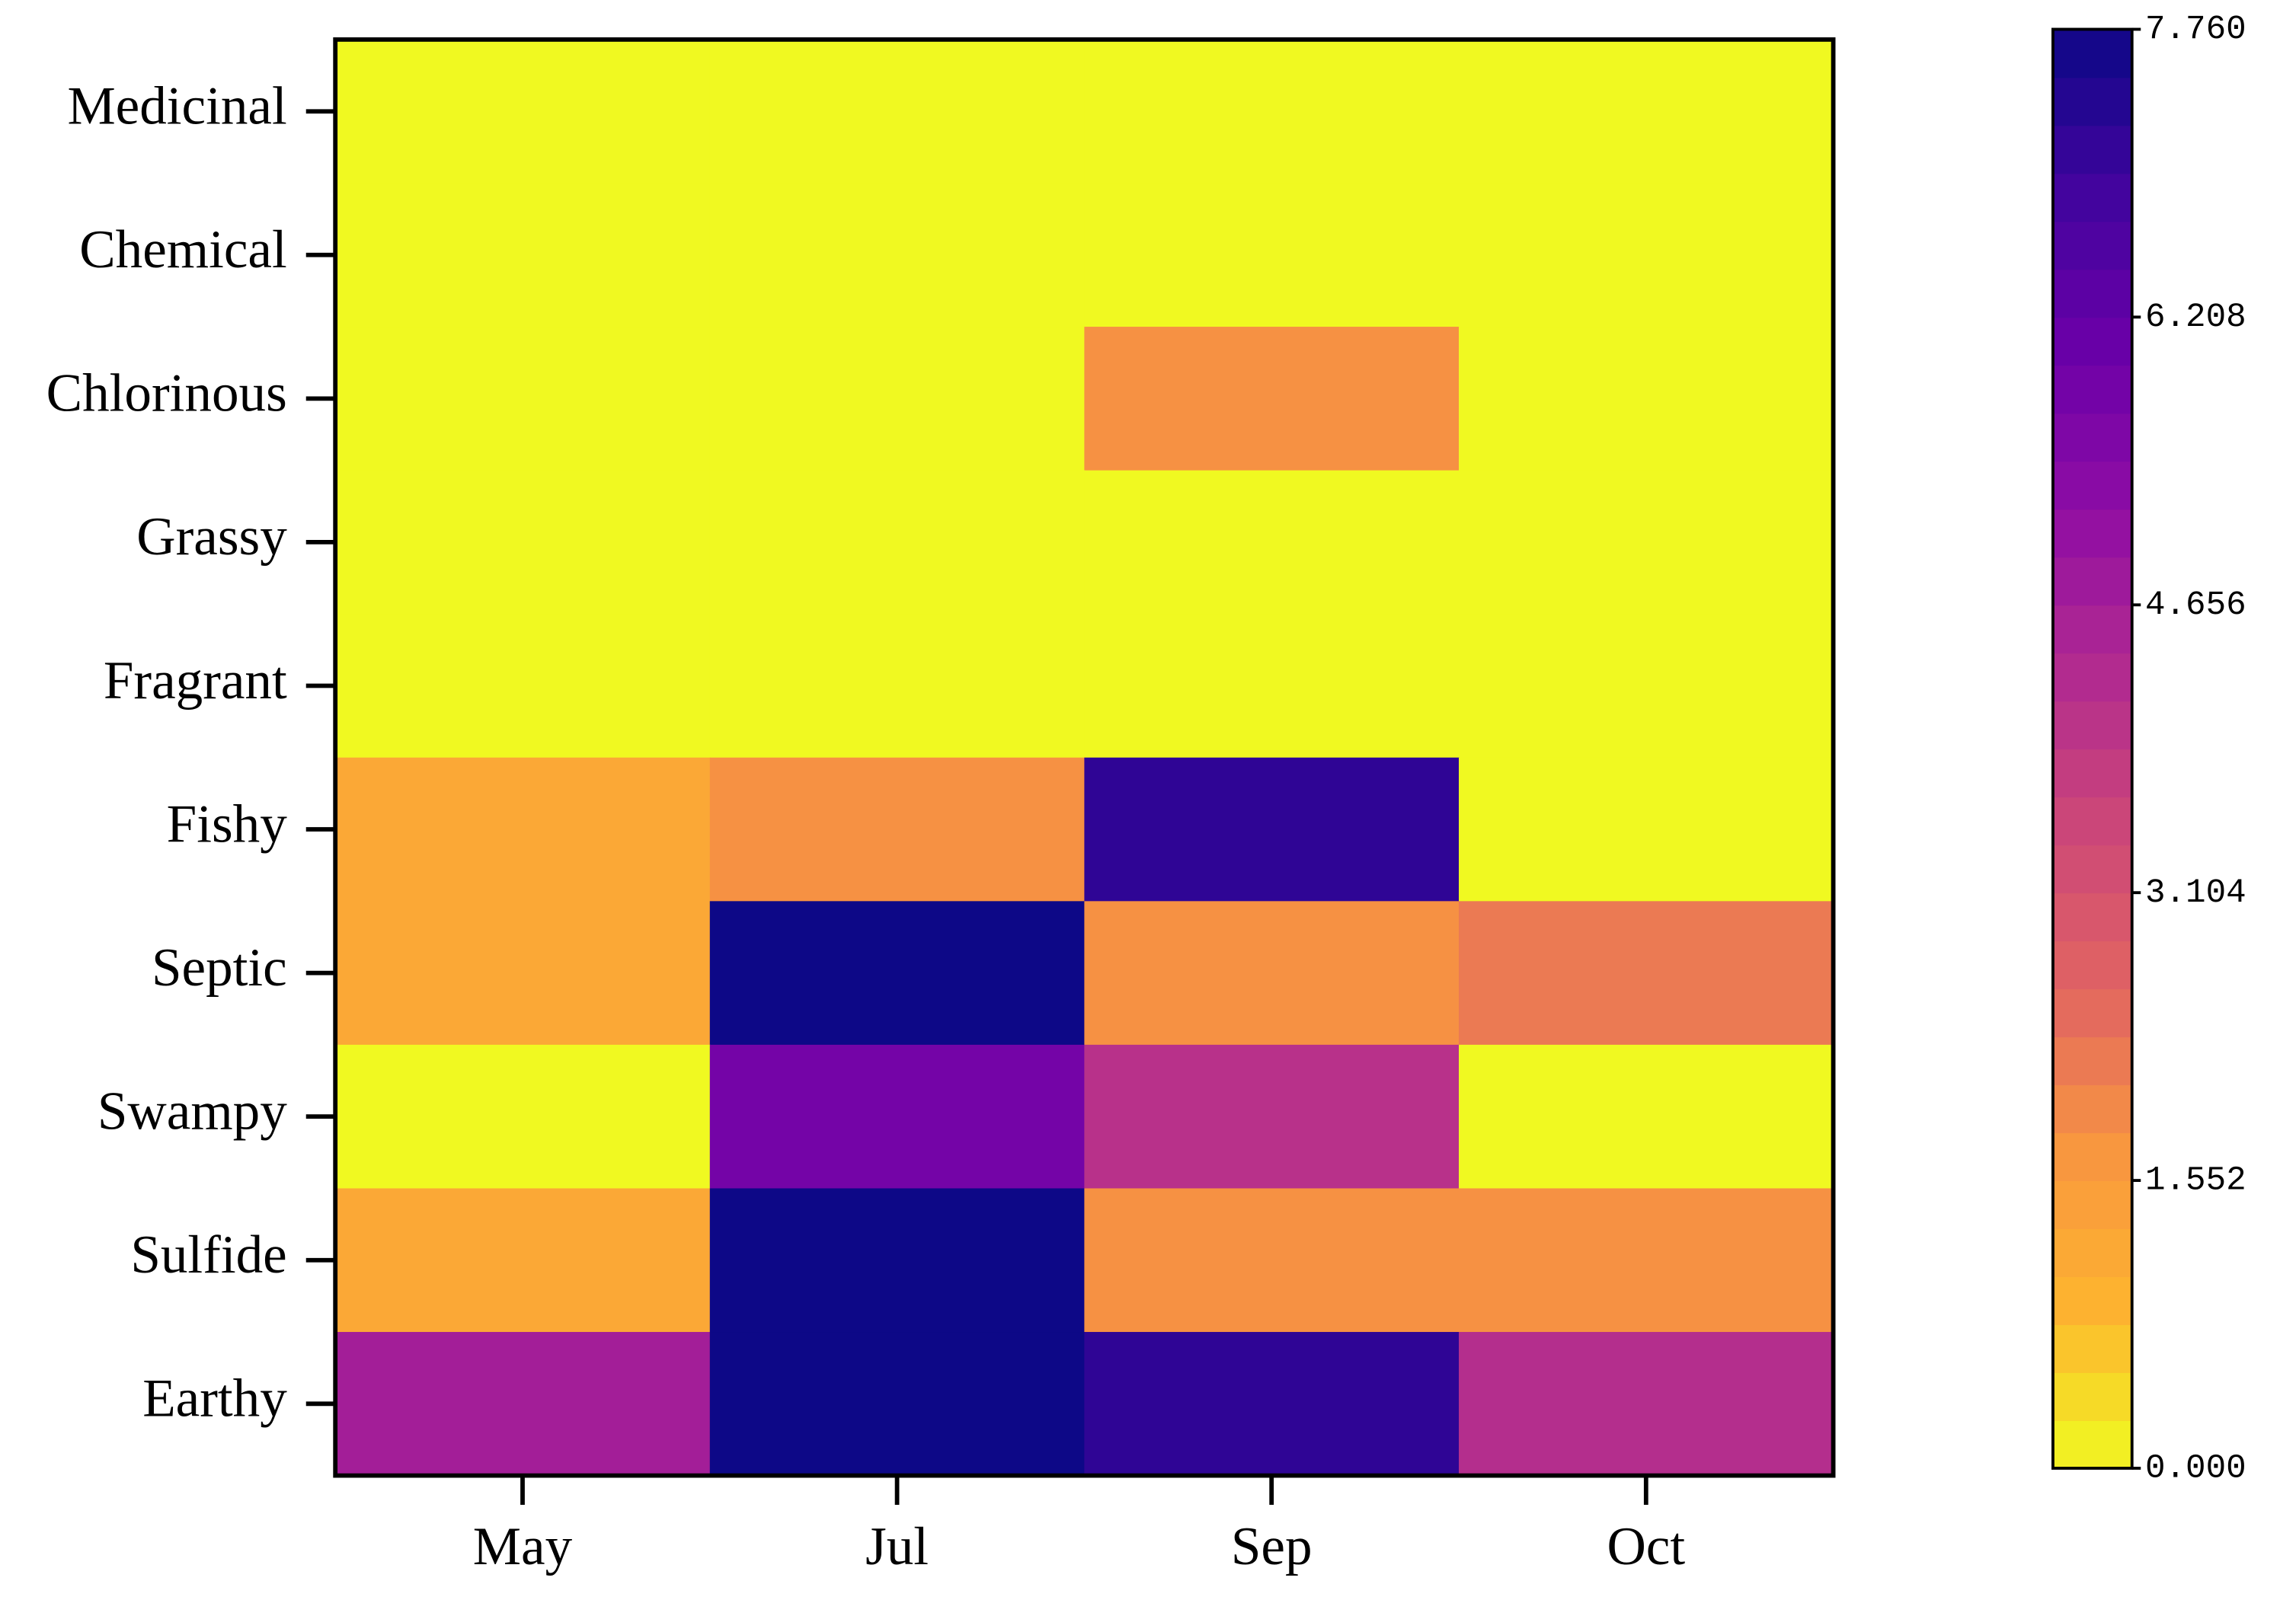  Describe the element at coordinates (192, 1112) in the screenshot. I see `y-tick-label: Swampy` at that location.